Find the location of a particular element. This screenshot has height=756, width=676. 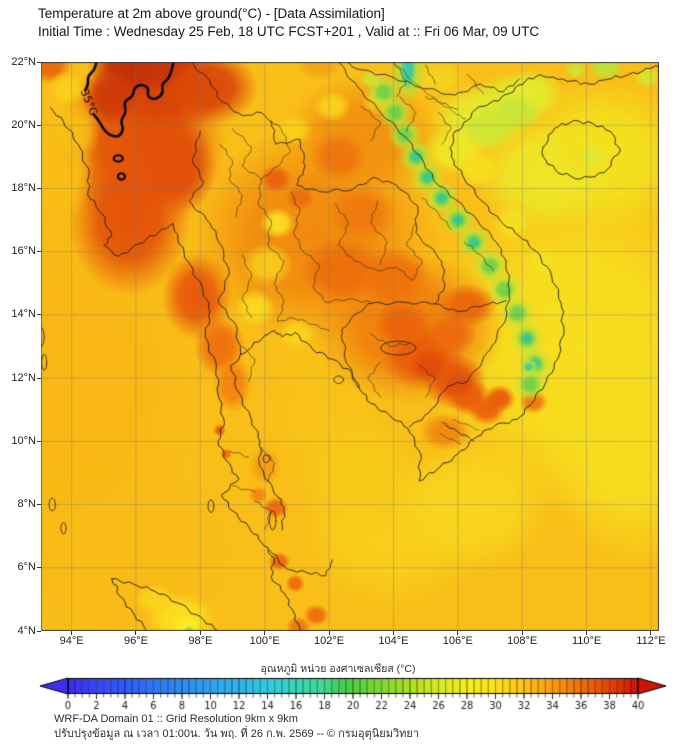

lat-tick-label: 20°N is located at coordinates (23, 124).